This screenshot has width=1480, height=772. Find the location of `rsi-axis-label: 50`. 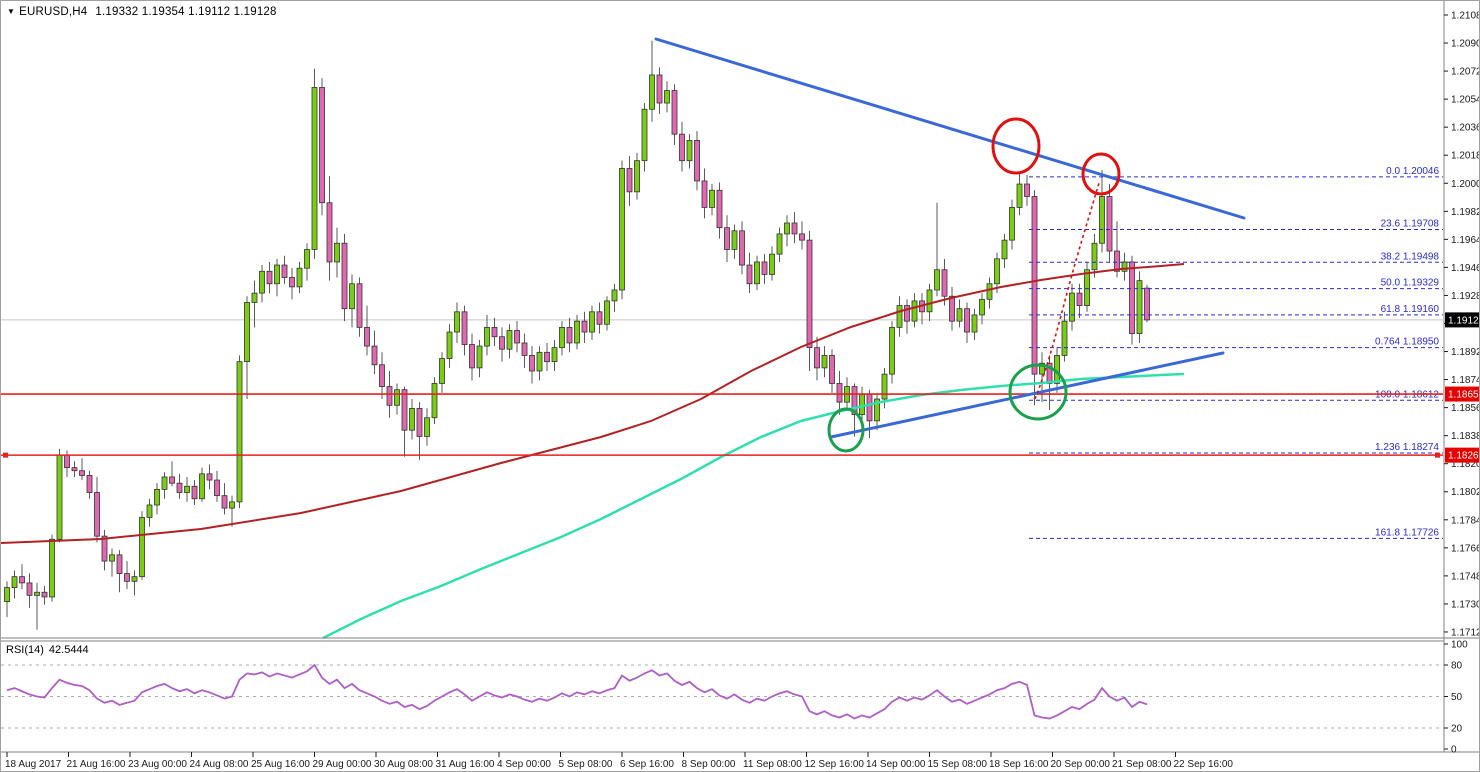

rsi-axis-label: 50 is located at coordinates (1457, 697).